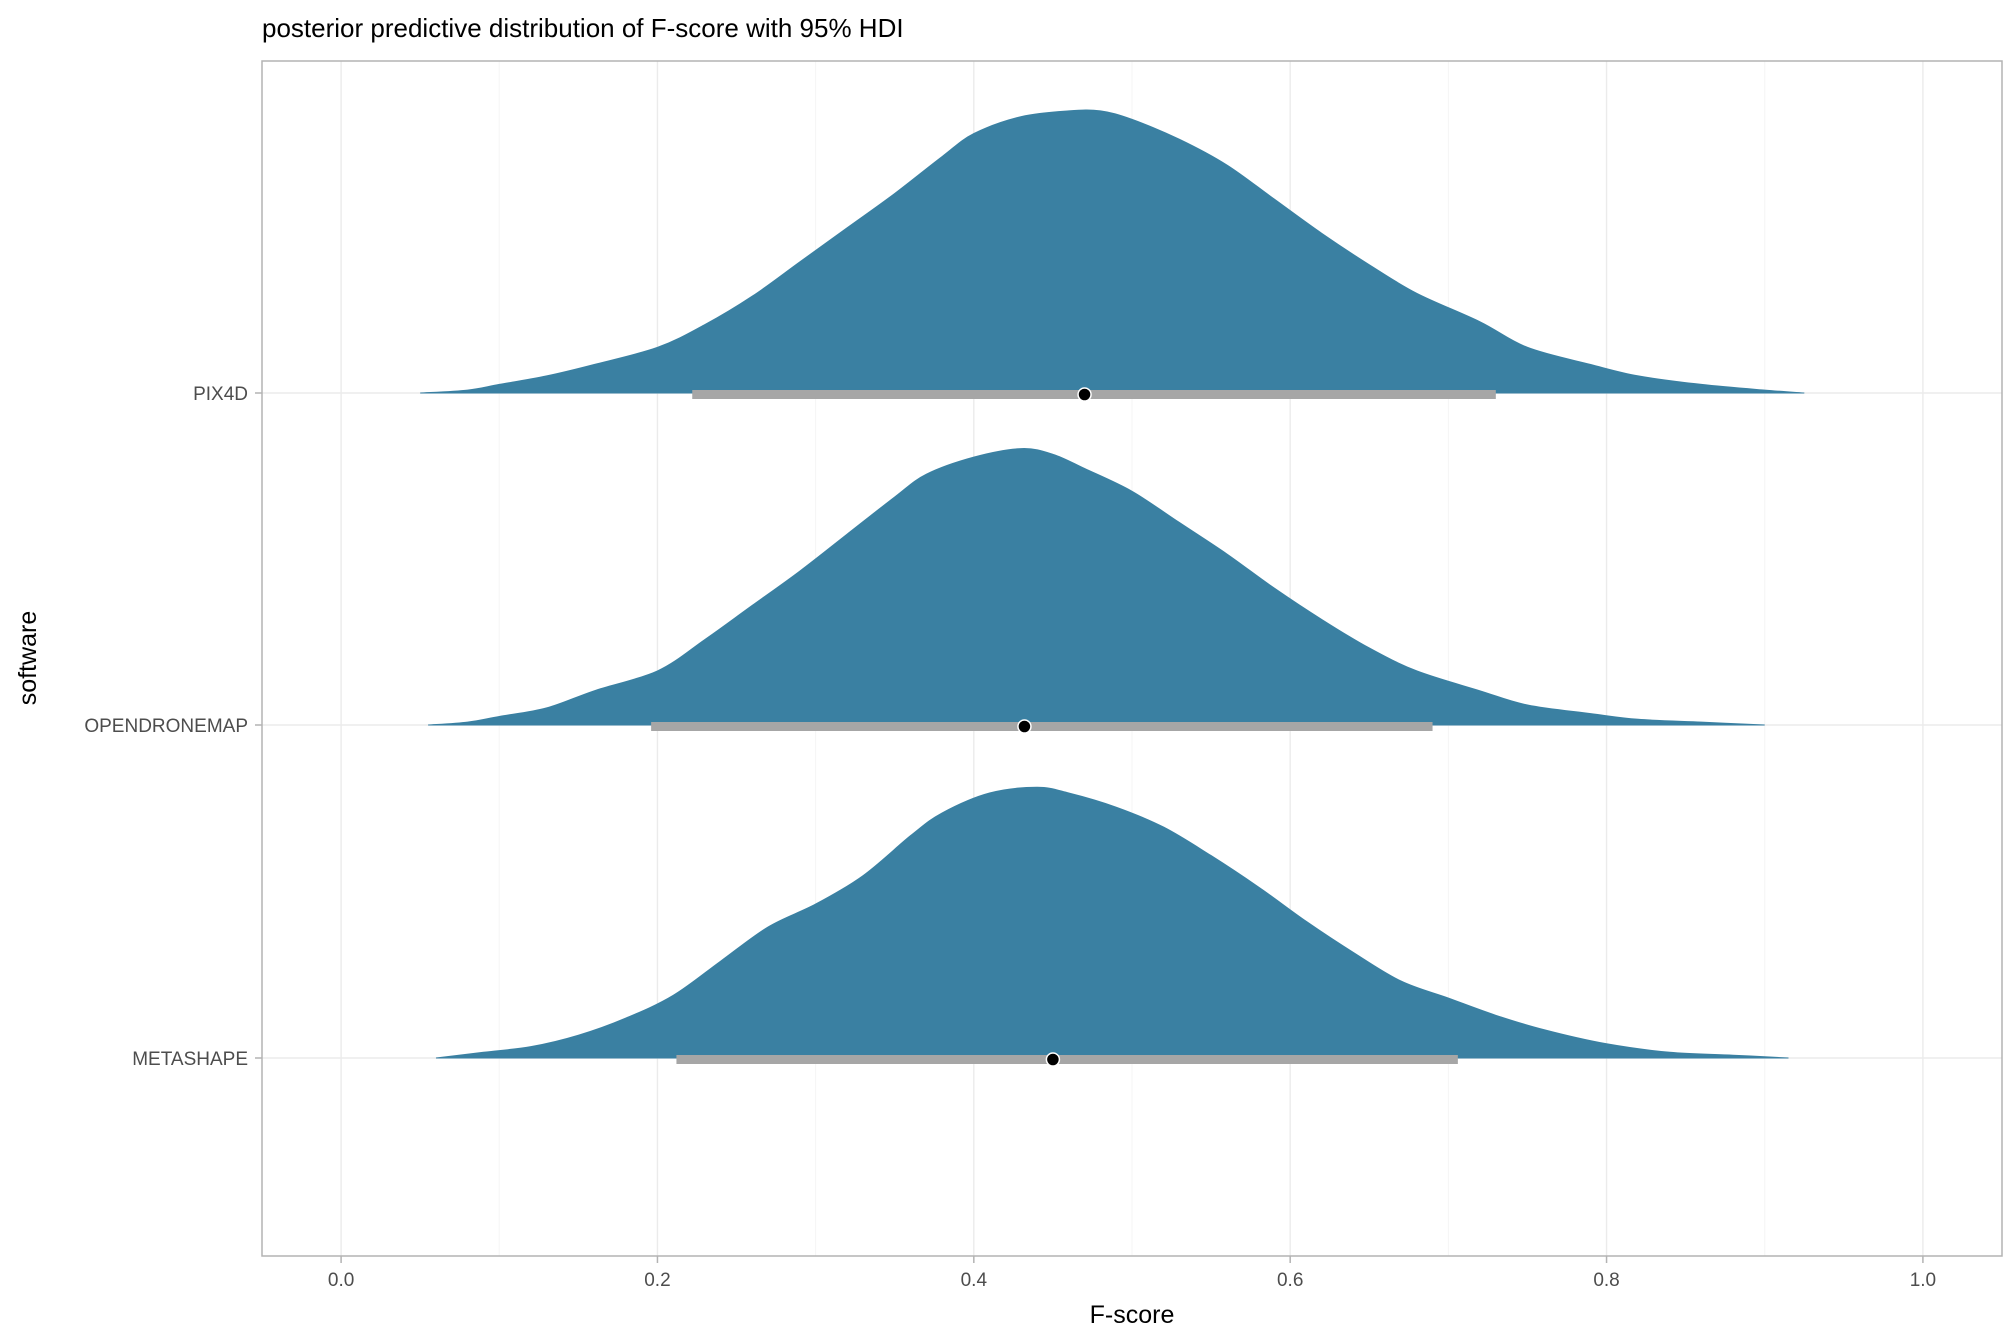 Image resolution: width=2016 pixels, height=1344 pixels. Describe the element at coordinates (1067, 1059) in the screenshot. I see `hdi-interval-metashape` at that location.